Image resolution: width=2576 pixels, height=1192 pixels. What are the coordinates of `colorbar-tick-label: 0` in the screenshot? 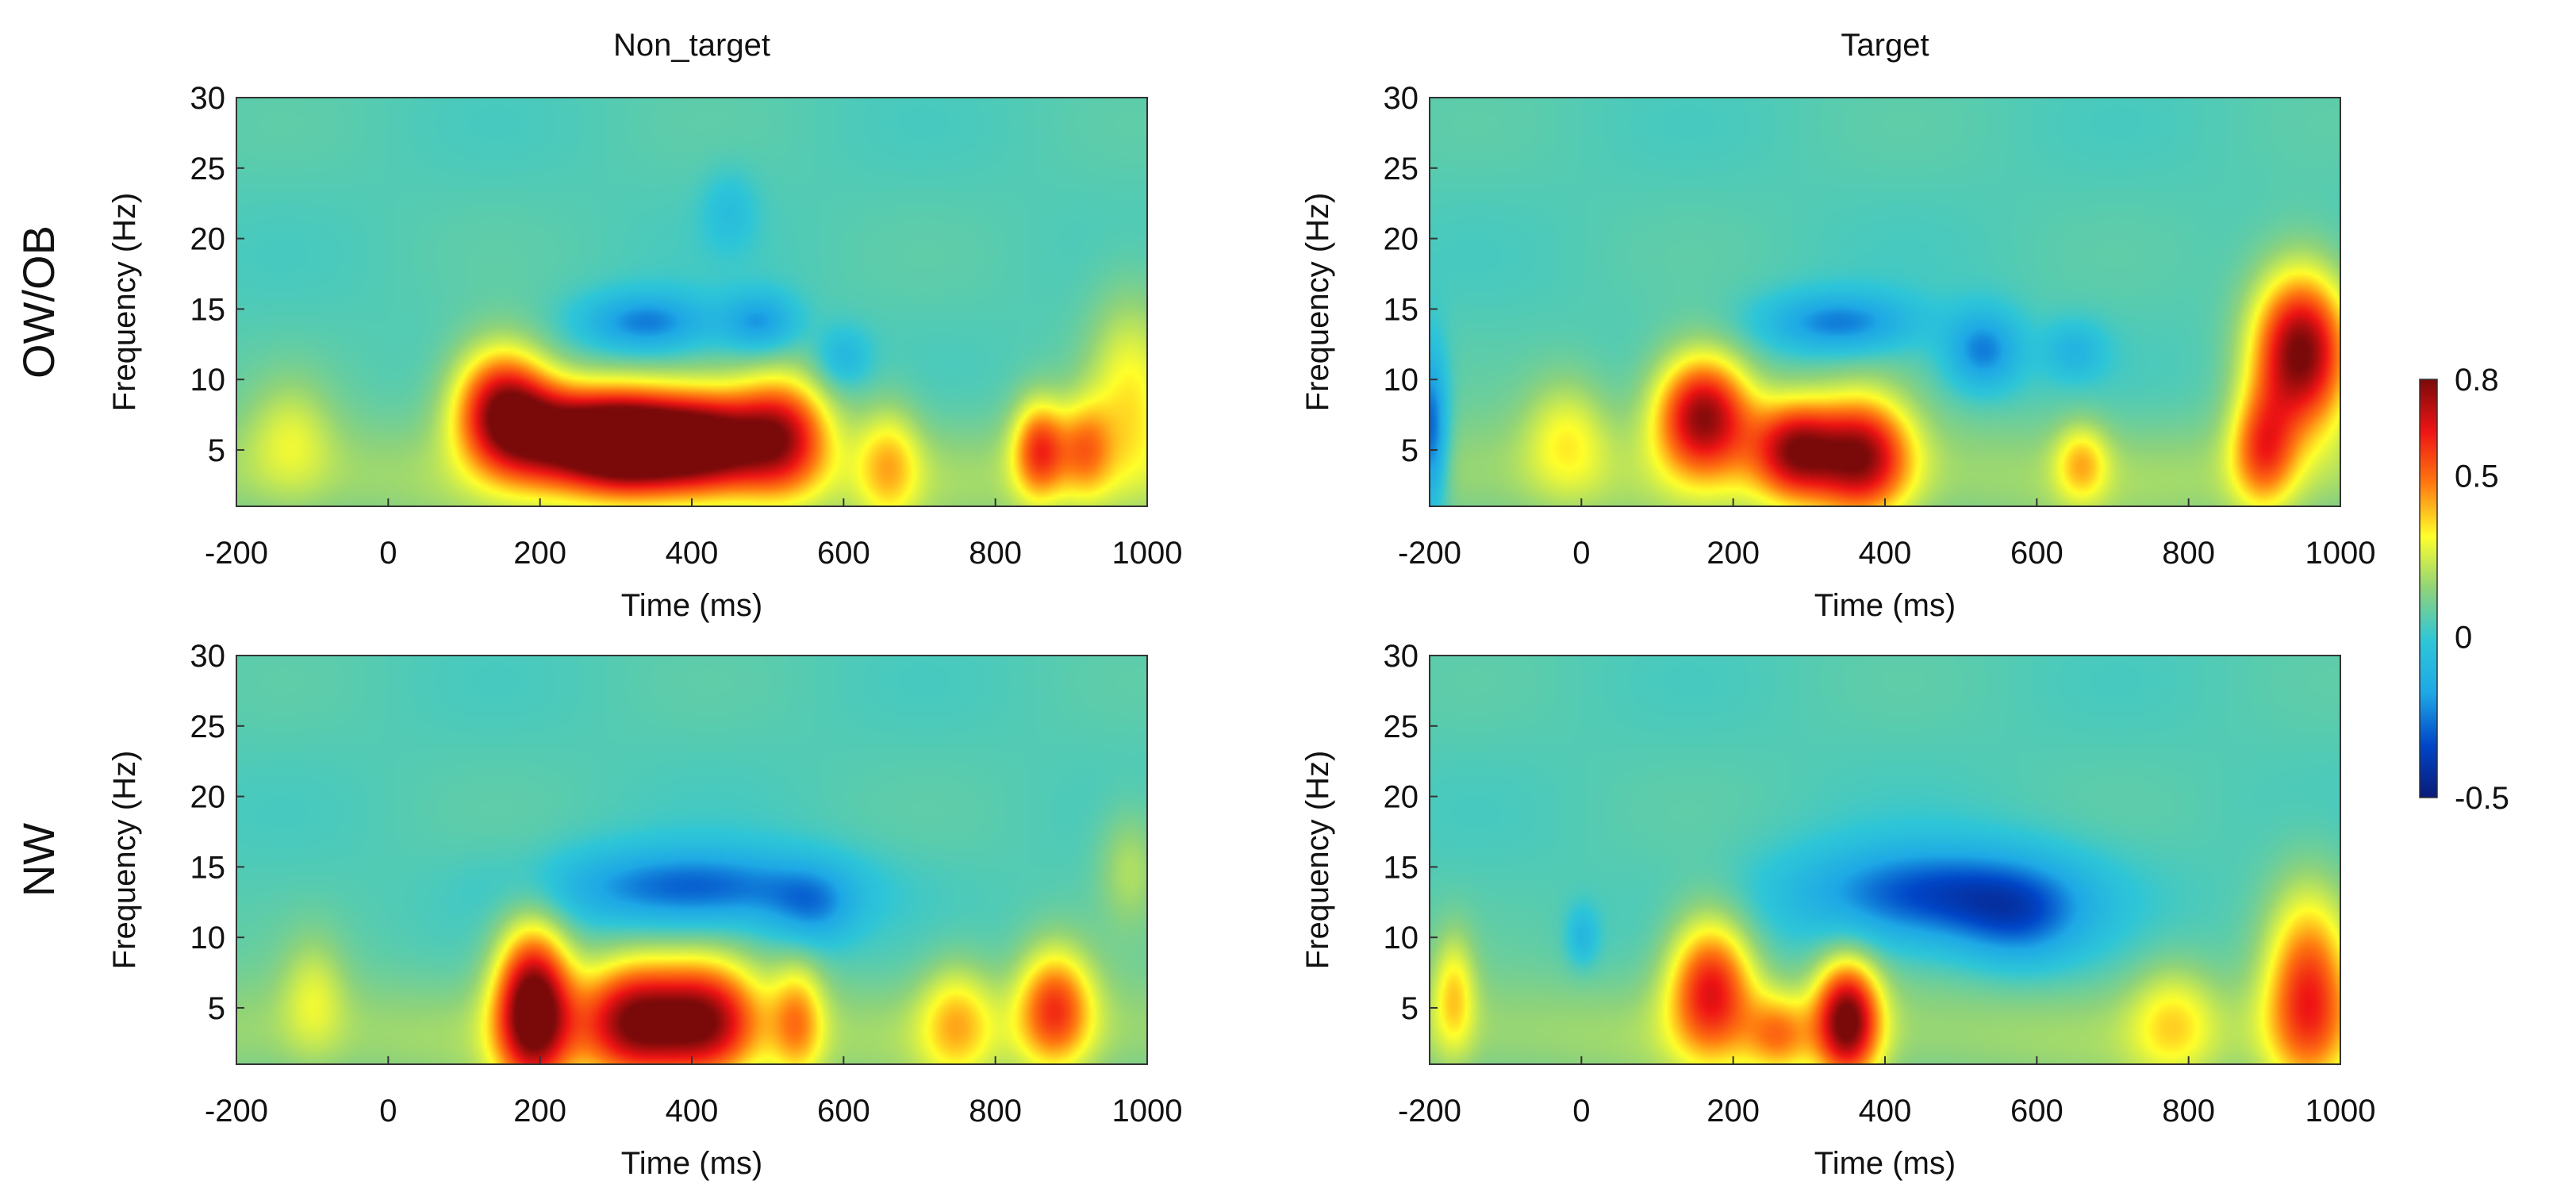 It's located at (2463, 637).